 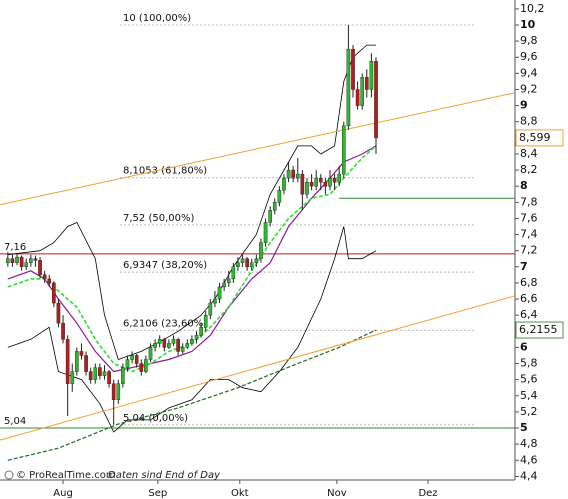 What do you see at coordinates (528, 24) in the screenshot?
I see `y-tick-label: 10` at bounding box center [528, 24].